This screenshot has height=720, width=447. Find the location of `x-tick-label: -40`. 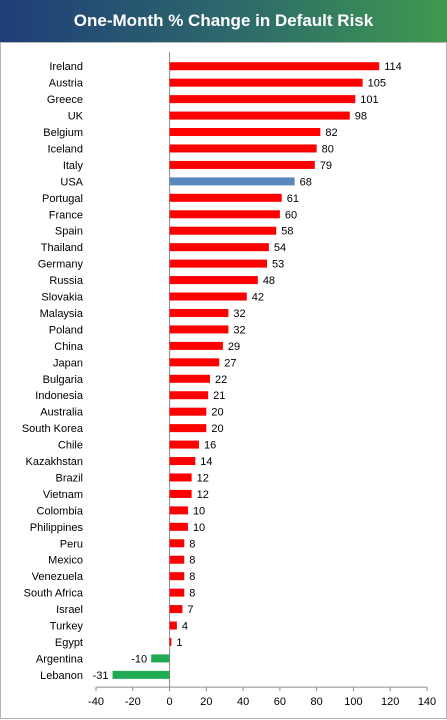

x-tick-label: -40 is located at coordinates (96, 702).